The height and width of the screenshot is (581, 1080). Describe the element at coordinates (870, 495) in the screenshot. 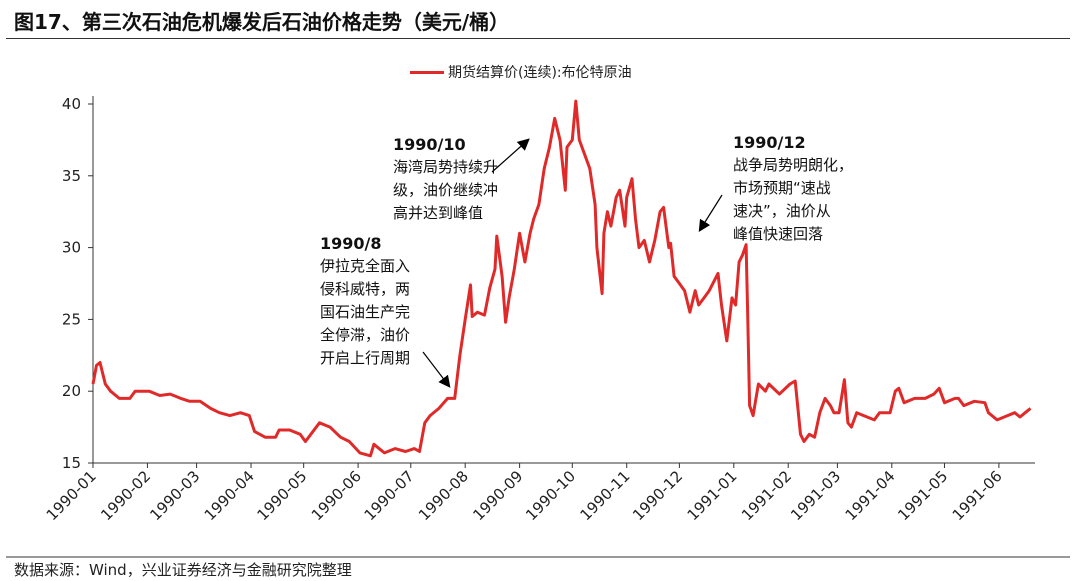

I see `x-tick-label: 1991-04` at that location.